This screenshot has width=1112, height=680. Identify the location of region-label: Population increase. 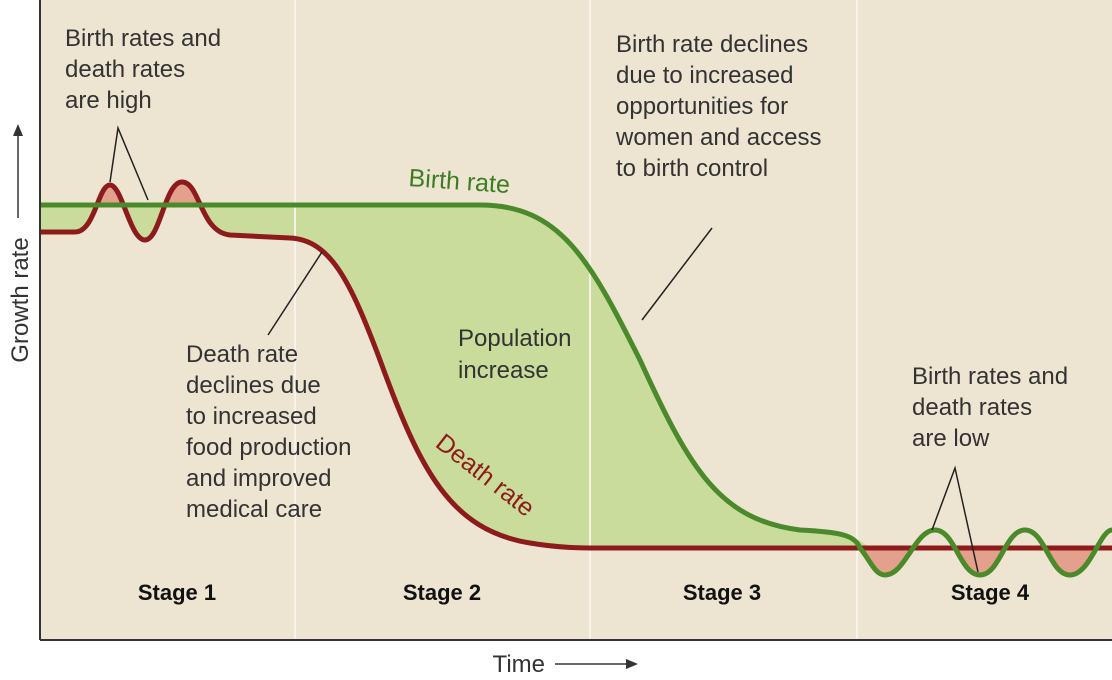
(518, 354).